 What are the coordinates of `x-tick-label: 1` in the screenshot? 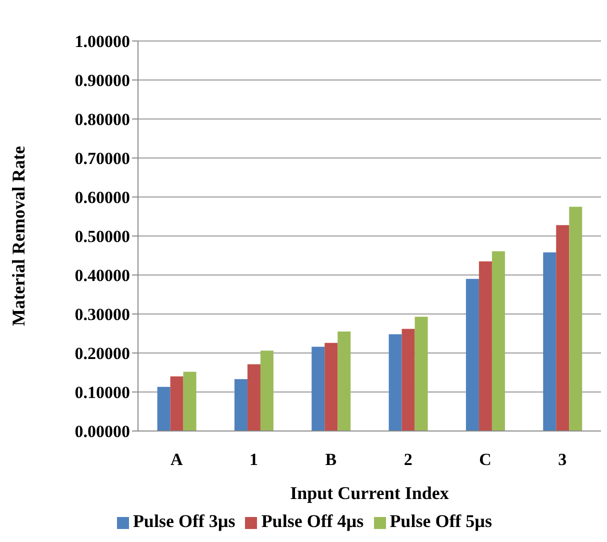 It's located at (254, 460).